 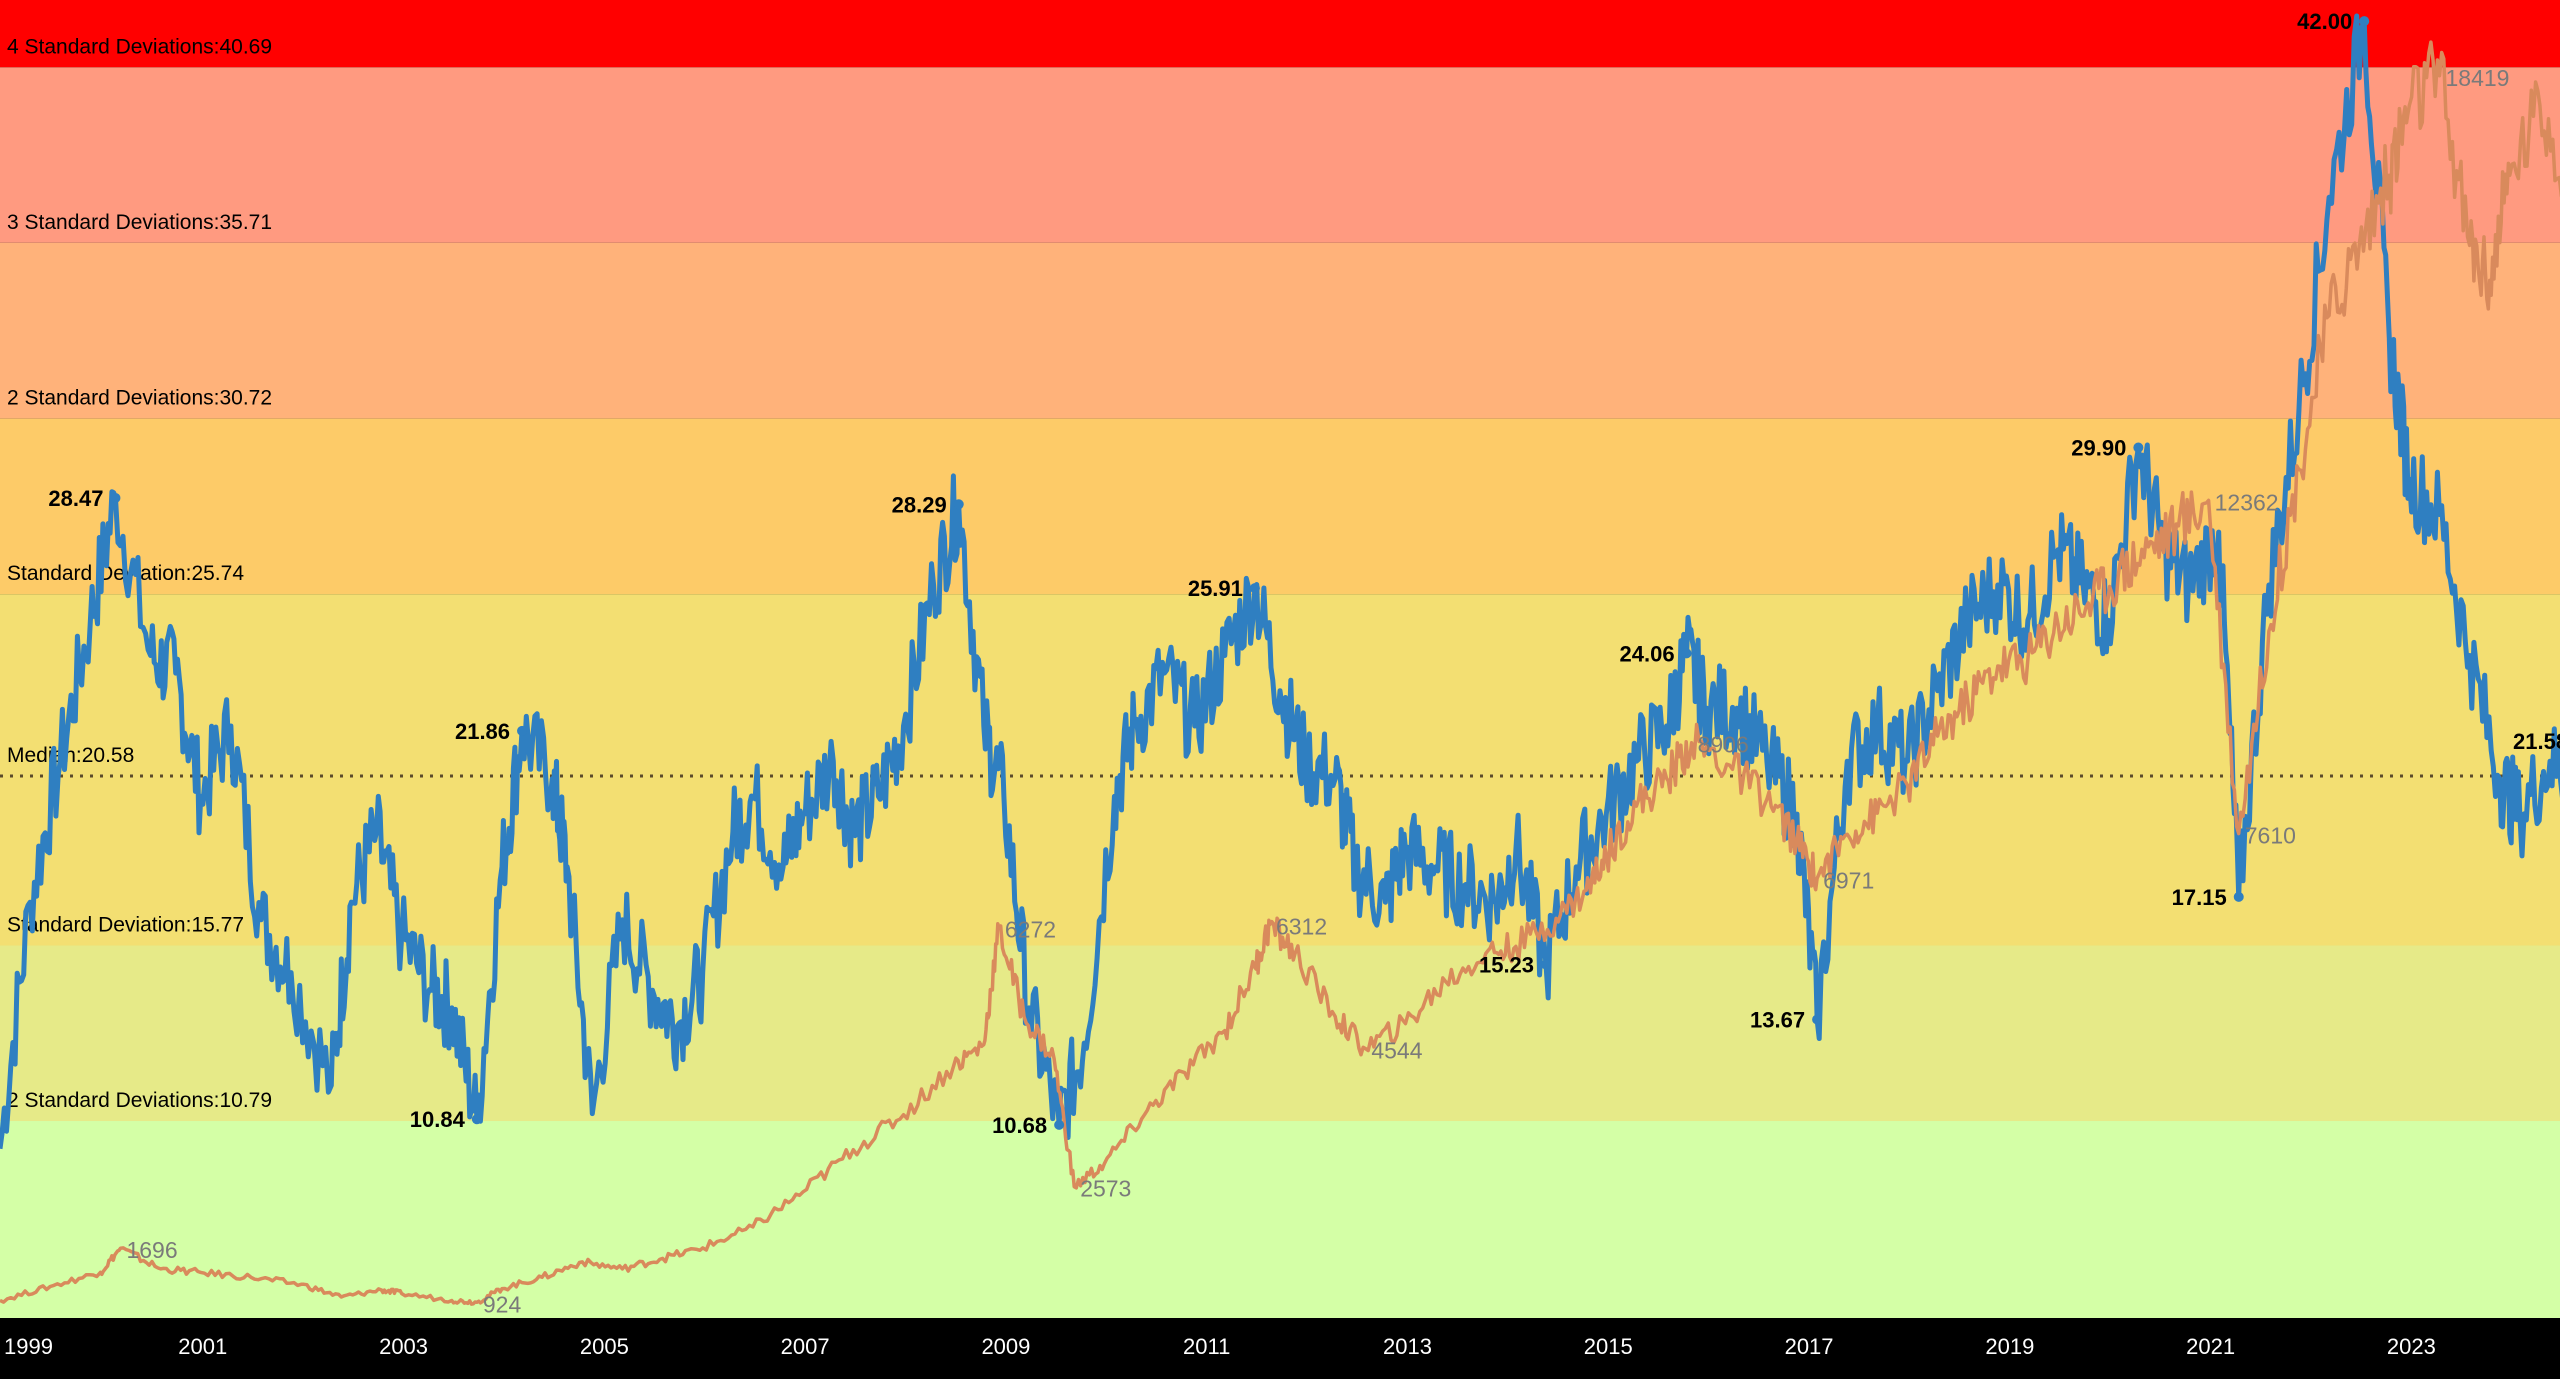 What do you see at coordinates (919, 504) in the screenshot?
I see `pe-point-label: 28.29` at bounding box center [919, 504].